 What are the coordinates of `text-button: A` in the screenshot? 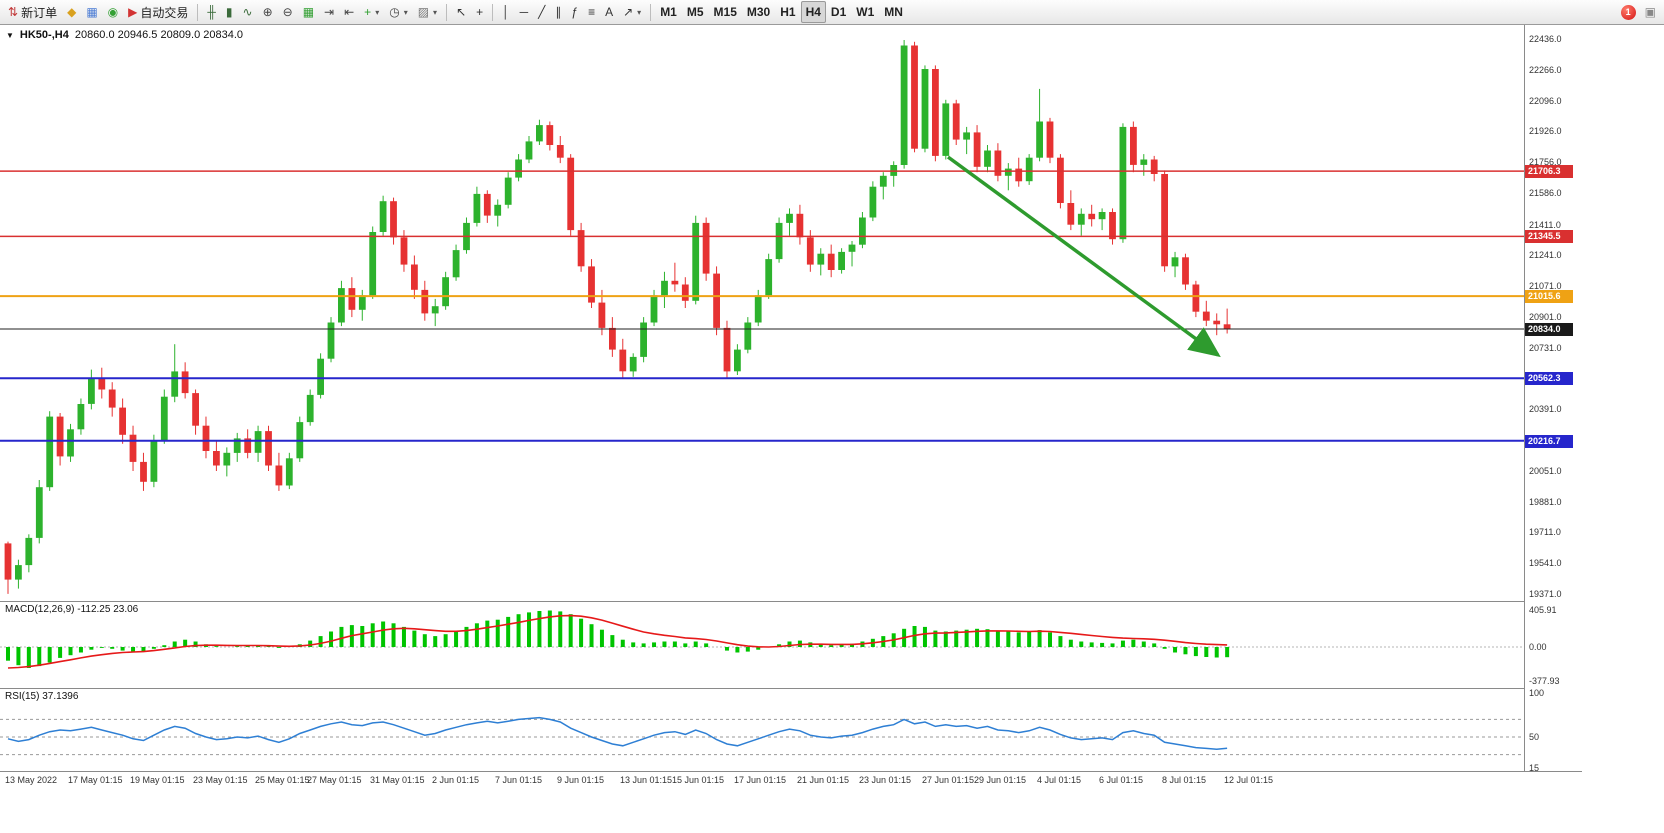 It's located at (609, 12).